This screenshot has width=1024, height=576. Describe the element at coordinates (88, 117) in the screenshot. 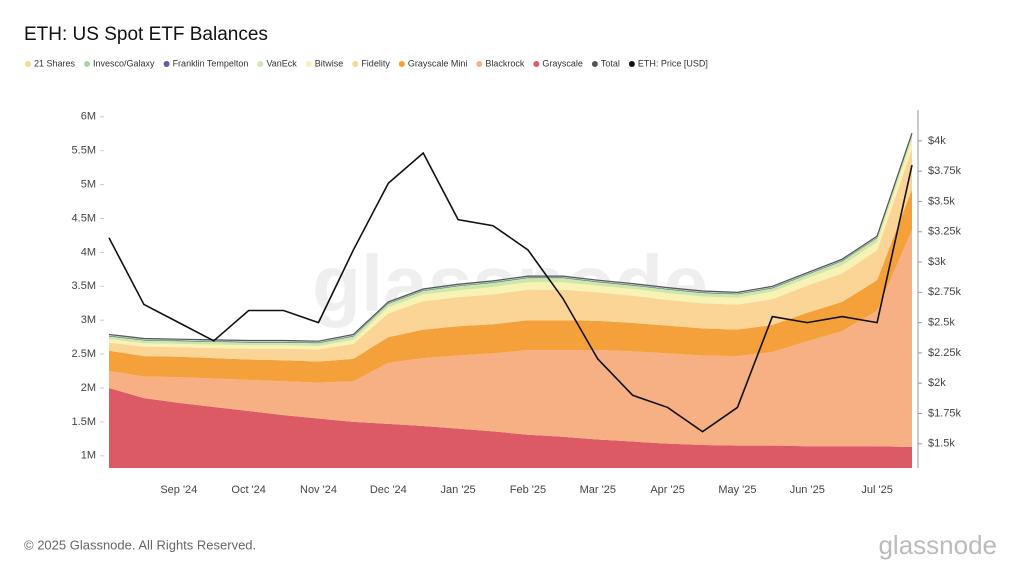

I see `y-tick-label: 6M` at that location.